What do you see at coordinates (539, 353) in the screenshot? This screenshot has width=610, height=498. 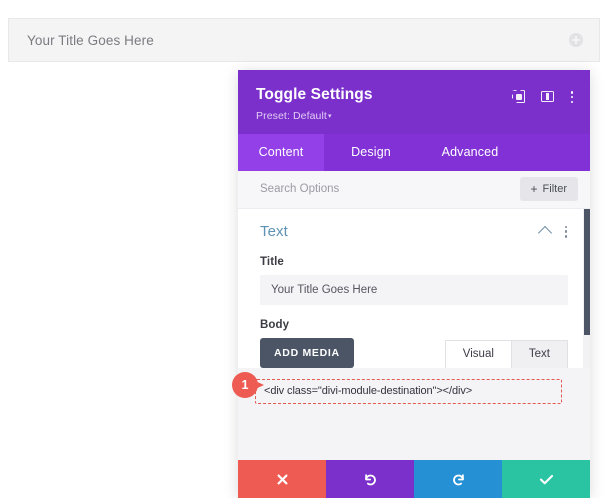 I see `tab-text: Text` at bounding box center [539, 353].